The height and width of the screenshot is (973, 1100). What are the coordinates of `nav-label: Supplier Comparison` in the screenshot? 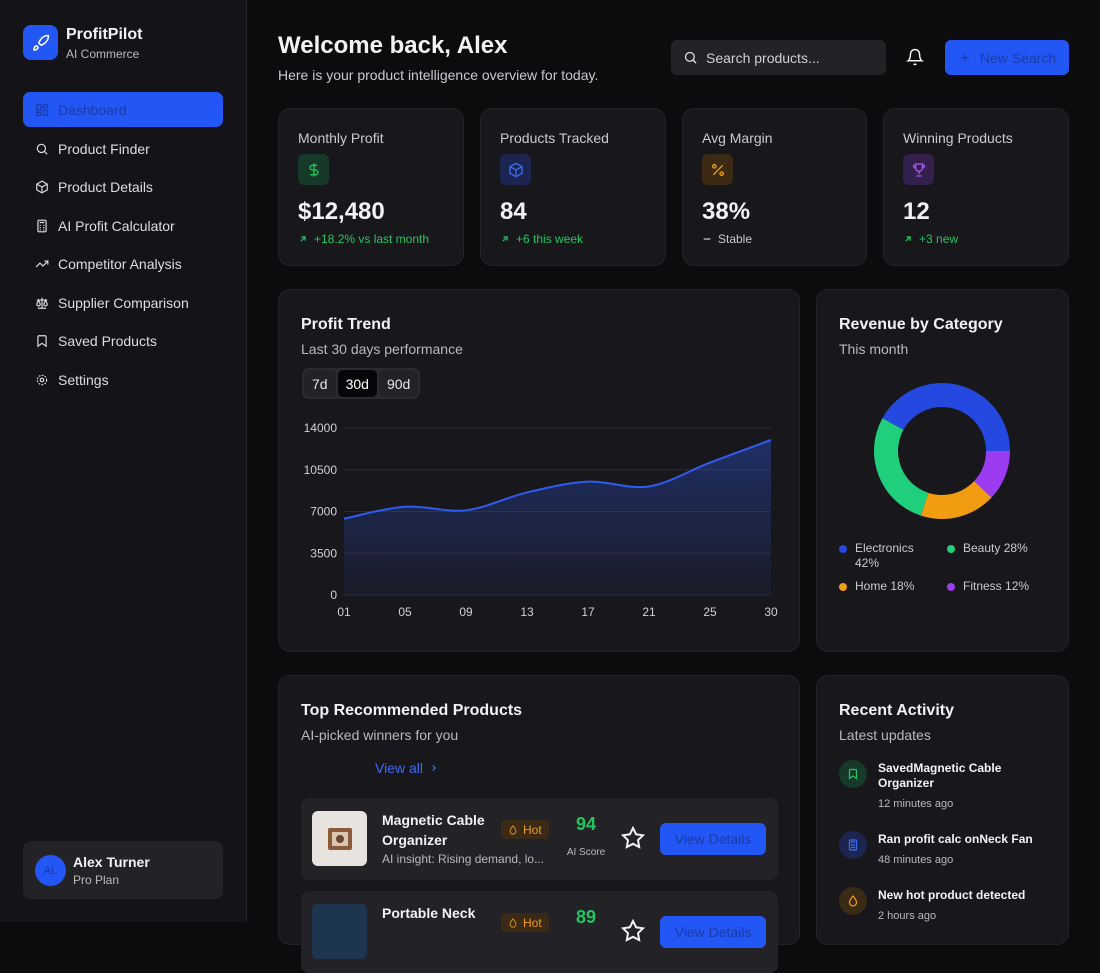 It's located at (123, 302).